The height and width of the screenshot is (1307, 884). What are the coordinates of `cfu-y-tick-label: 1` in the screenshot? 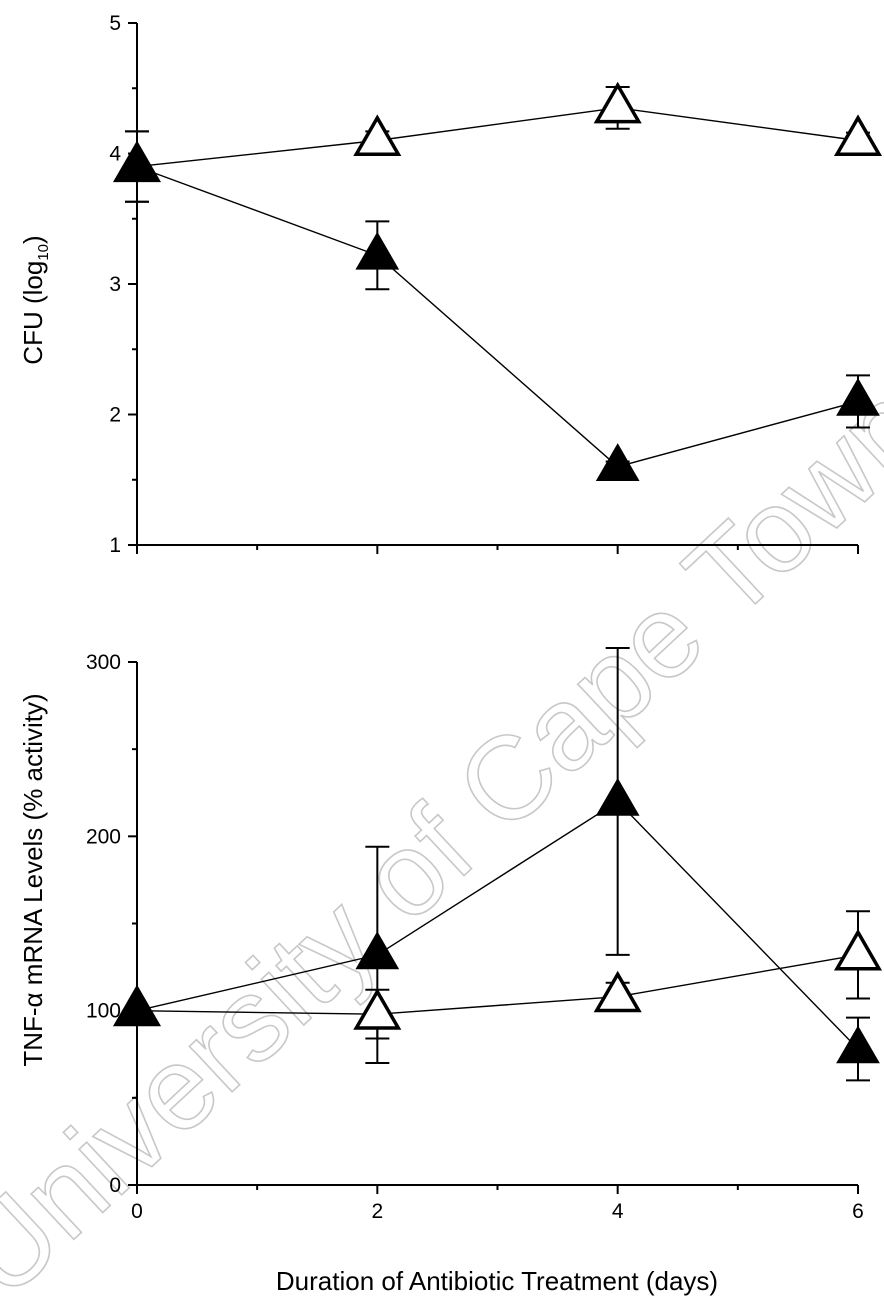 It's located at (115, 545).